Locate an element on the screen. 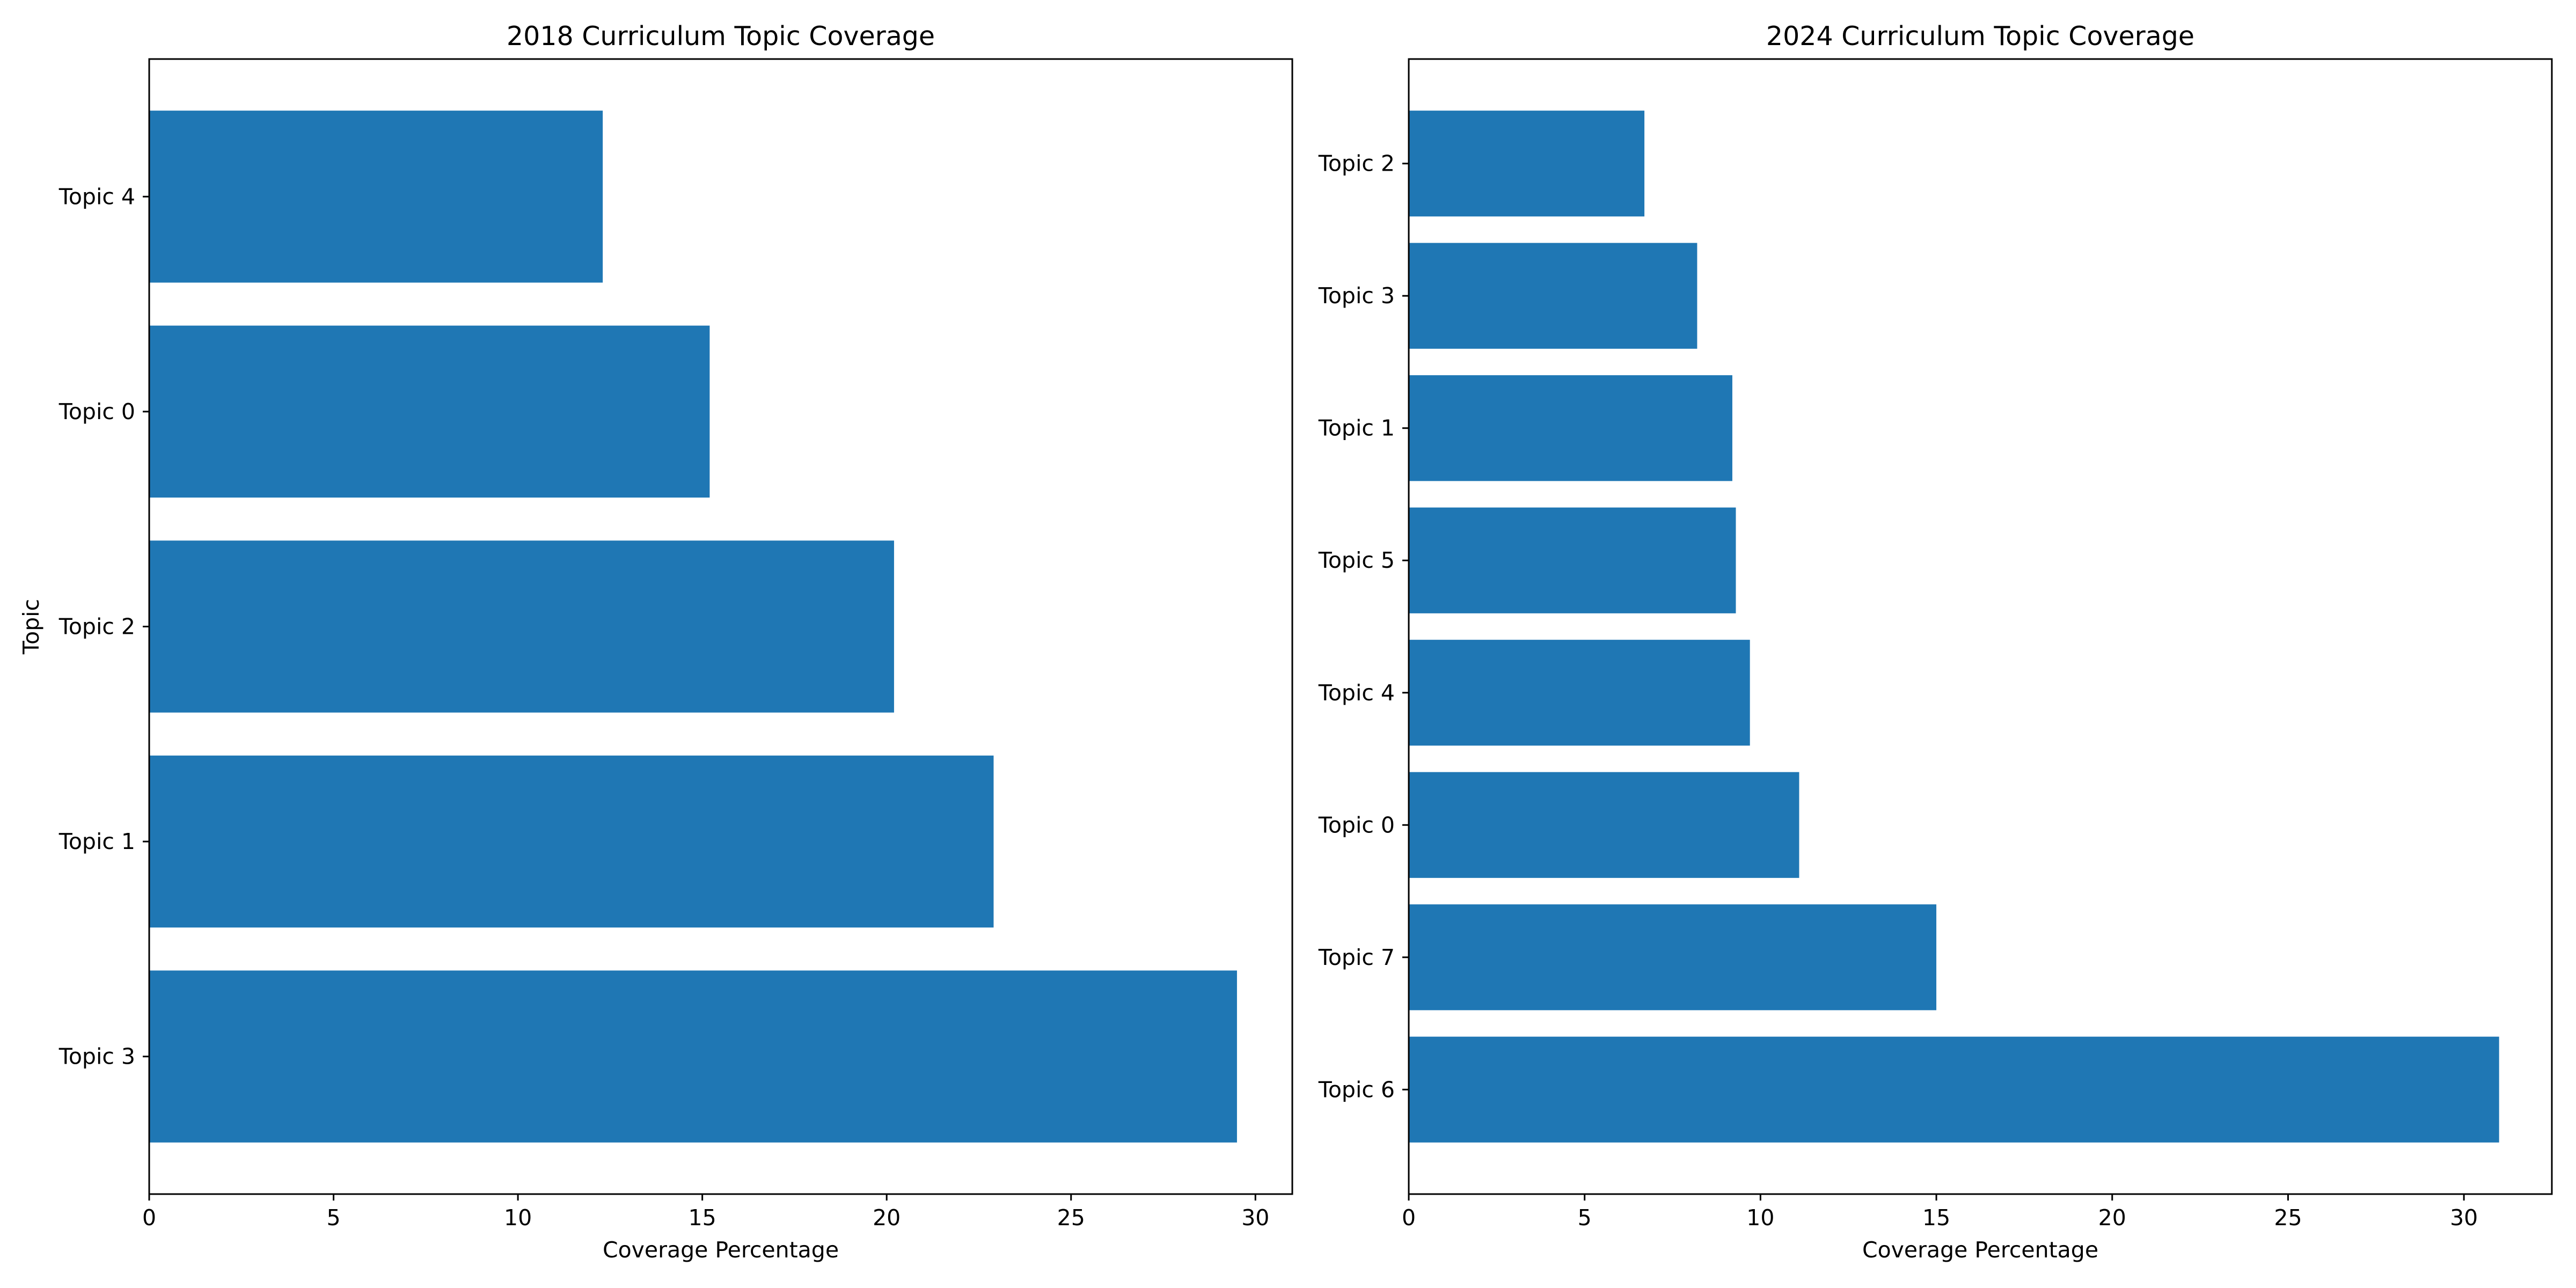  chart-title: 2024 Curriculum Topic Coverage is located at coordinates (1980, 36).